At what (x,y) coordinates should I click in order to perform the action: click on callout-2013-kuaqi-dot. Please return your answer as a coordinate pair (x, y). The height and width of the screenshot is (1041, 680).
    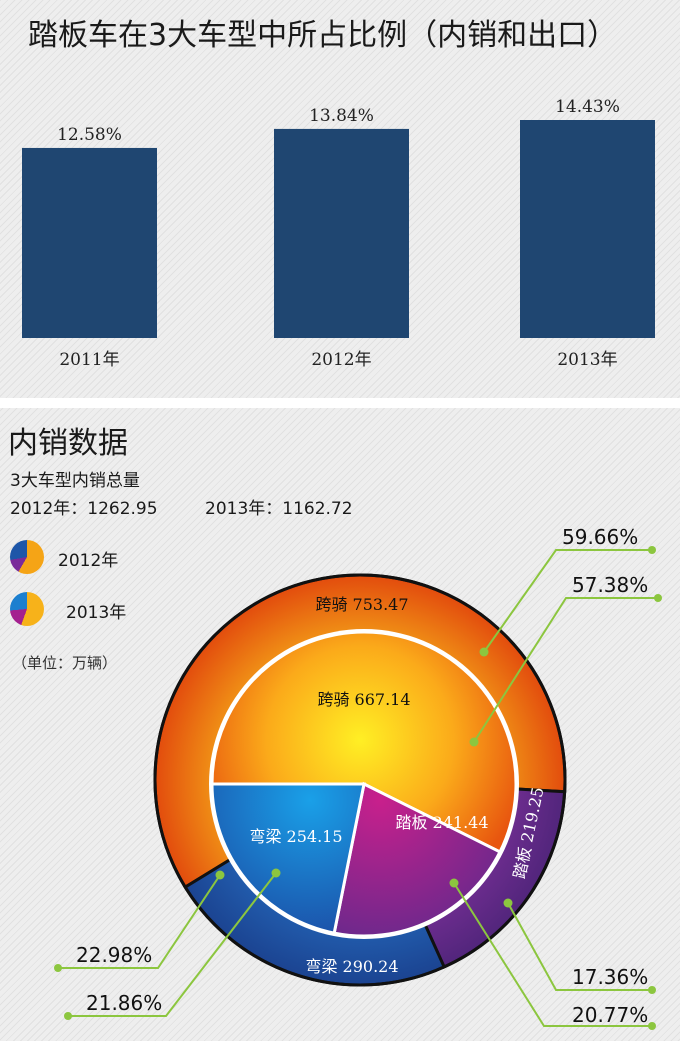
    Looking at the image, I should click on (474, 742).